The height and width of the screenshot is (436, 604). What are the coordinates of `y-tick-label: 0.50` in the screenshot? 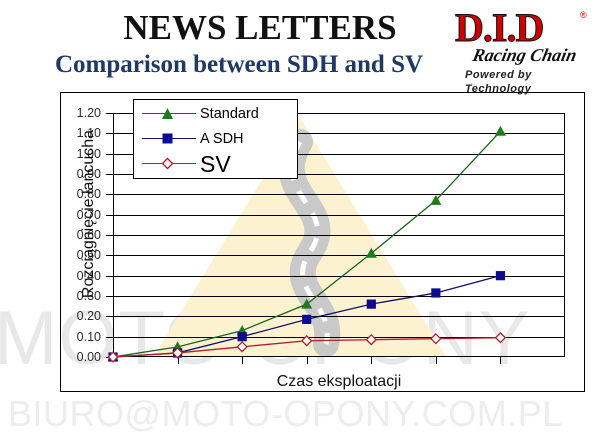 It's located at (88, 255).